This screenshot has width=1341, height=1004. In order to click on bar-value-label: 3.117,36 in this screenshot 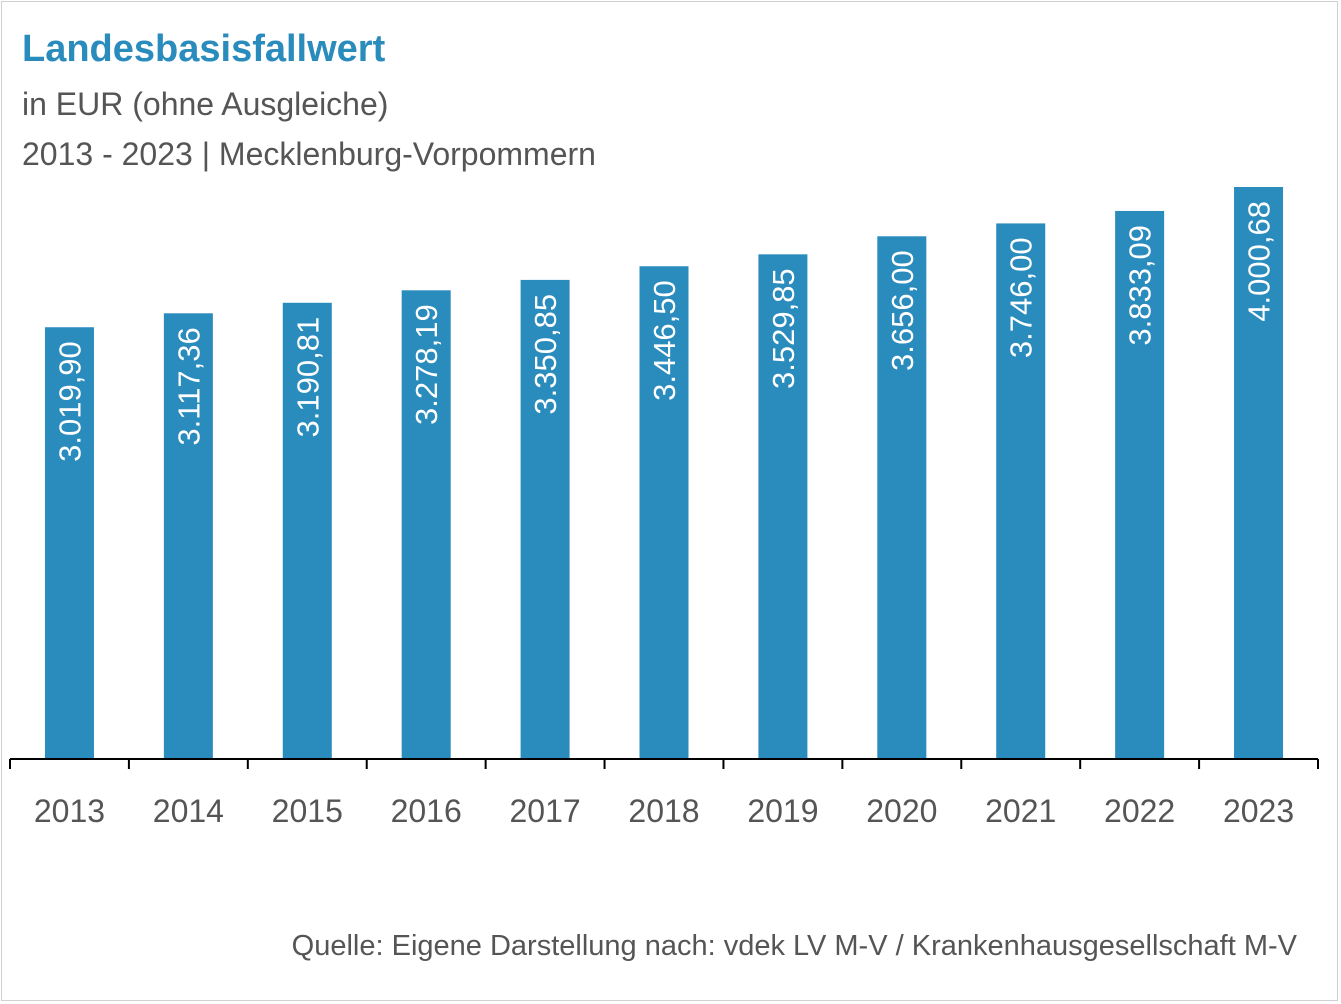, I will do `click(188, 386)`.